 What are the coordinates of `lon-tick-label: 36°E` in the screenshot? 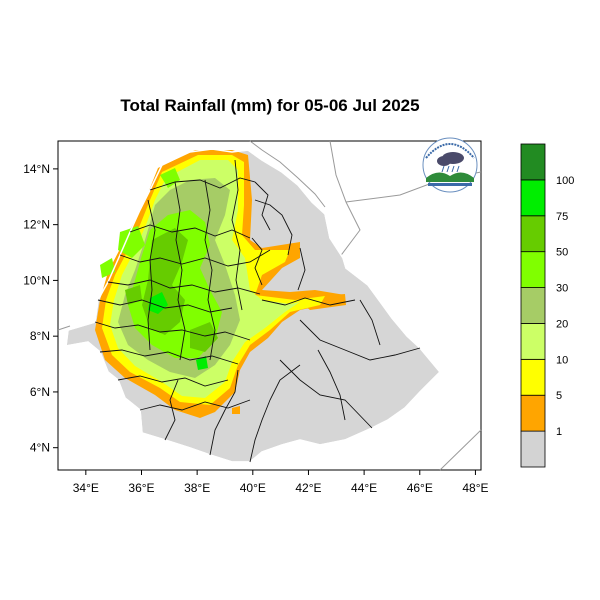 It's located at (141, 488).